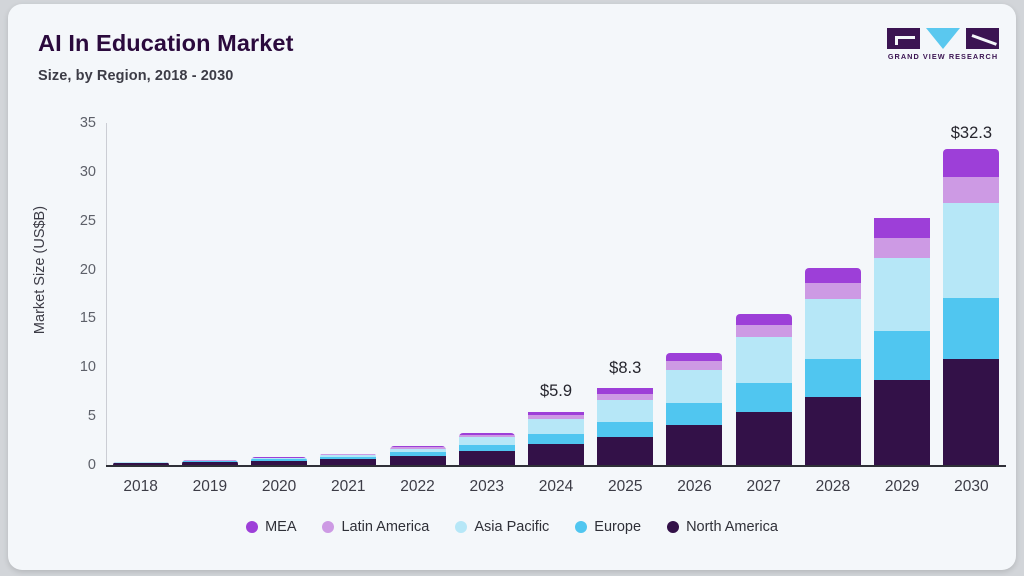  I want to click on legend-label: Asia Pacific, so click(512, 527).